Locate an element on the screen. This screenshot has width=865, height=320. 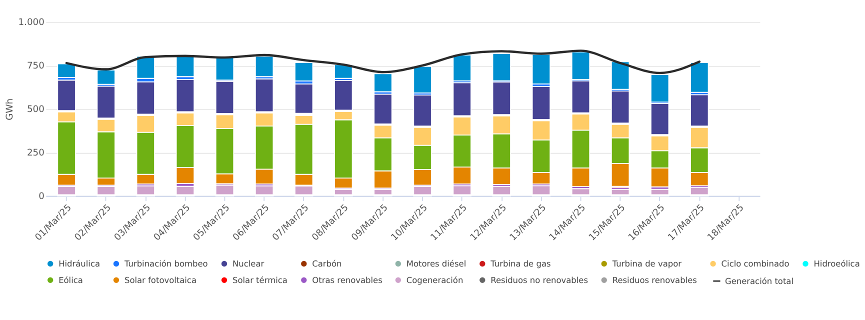
legend-label: Solar fotovoltaica is located at coordinates (160, 279).